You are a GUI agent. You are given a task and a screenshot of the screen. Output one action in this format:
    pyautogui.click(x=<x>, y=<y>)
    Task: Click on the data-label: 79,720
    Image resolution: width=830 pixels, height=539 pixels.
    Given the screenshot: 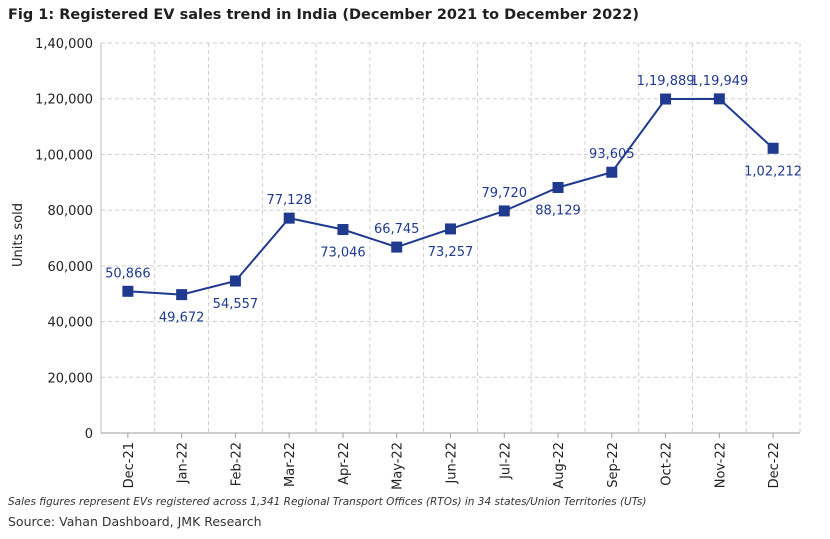 What is the action you would take?
    pyautogui.click(x=505, y=193)
    